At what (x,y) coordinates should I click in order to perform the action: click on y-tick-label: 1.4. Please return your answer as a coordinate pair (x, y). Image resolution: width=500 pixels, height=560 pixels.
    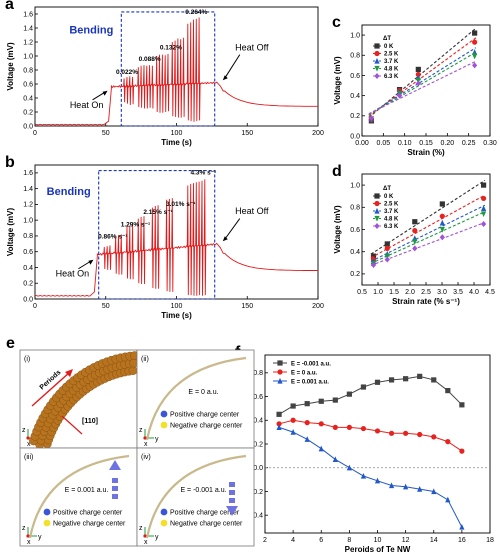
    Looking at the image, I should click on (28, 189).